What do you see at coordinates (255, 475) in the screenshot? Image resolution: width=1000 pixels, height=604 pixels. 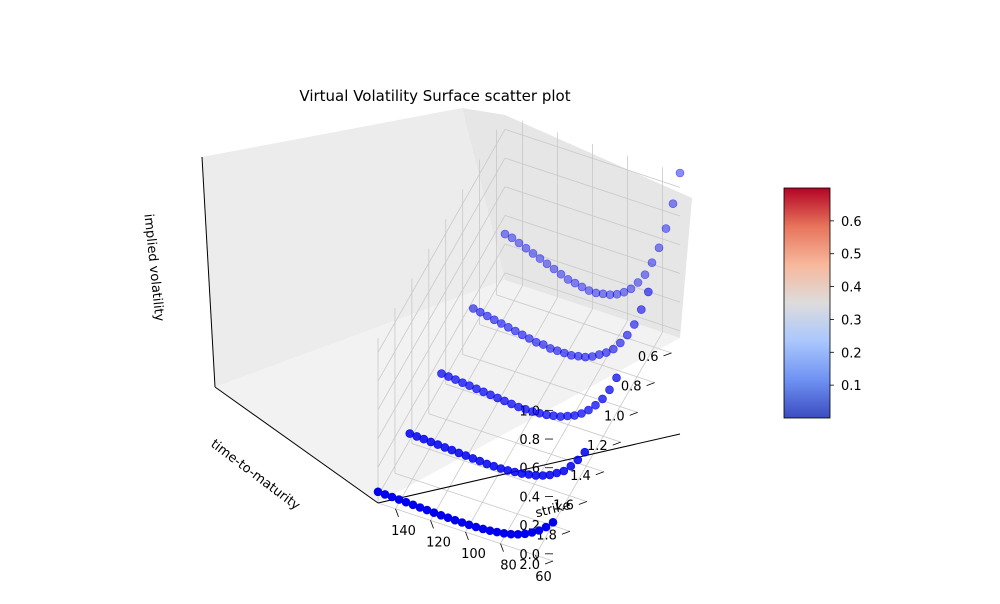 I see `y-axis-label: time-to-maturity` at bounding box center [255, 475].